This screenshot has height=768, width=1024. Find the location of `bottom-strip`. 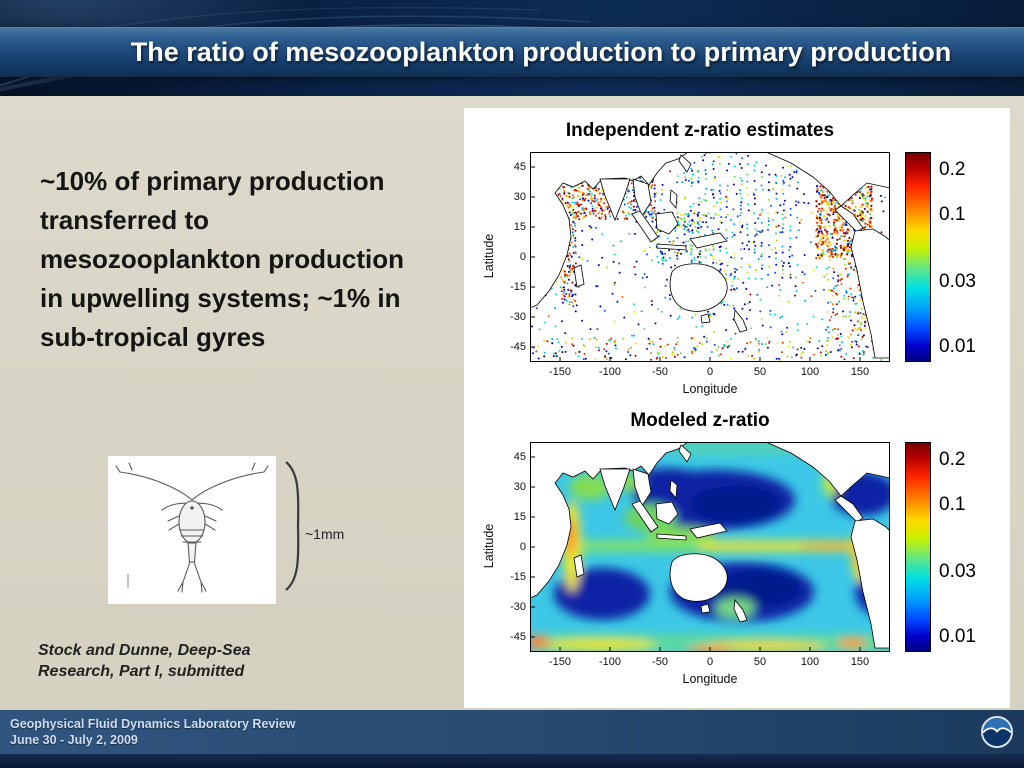

bottom-strip is located at coordinates (512, 761).